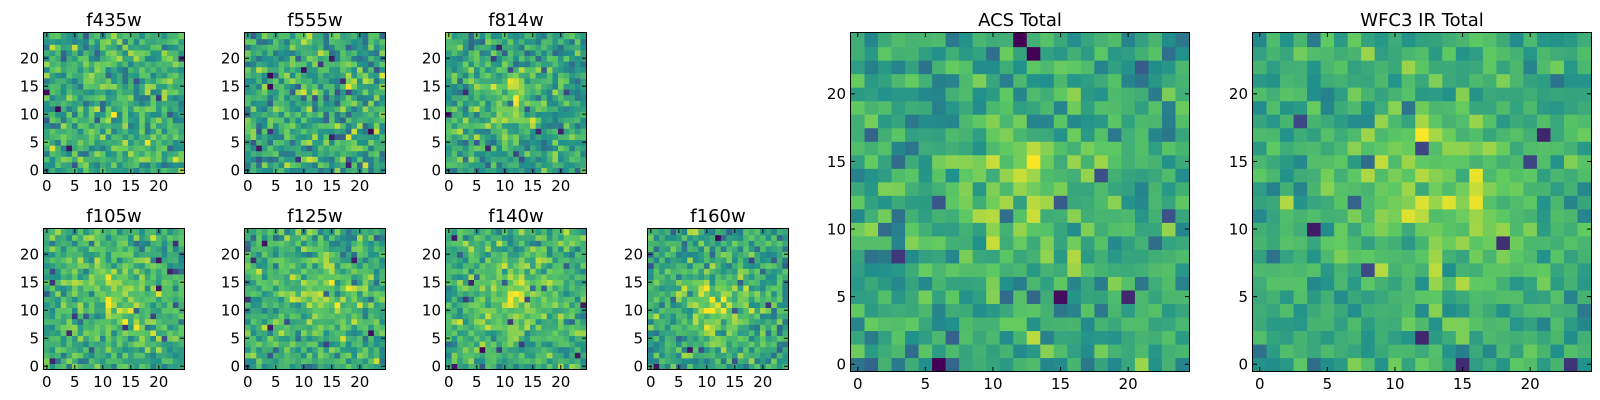 This screenshot has width=1600, height=400. Describe the element at coordinates (75, 186) in the screenshot. I see `x-tick-label-f435w: 5` at that location.